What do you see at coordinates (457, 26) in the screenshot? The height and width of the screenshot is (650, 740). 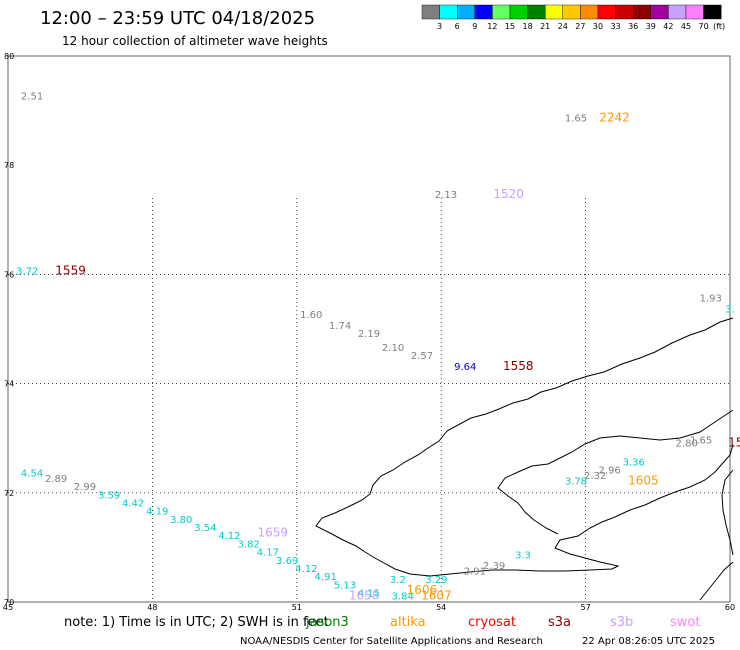 I see `colorbar-label: 6` at bounding box center [457, 26].